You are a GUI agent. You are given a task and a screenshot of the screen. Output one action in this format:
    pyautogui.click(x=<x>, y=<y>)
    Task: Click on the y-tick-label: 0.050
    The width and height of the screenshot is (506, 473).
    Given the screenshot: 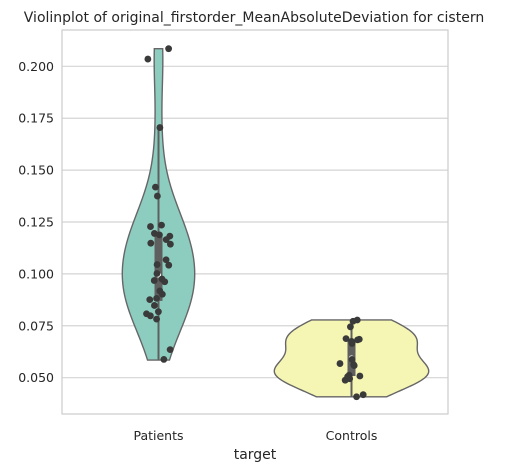 What is the action you would take?
    pyautogui.click(x=36, y=377)
    